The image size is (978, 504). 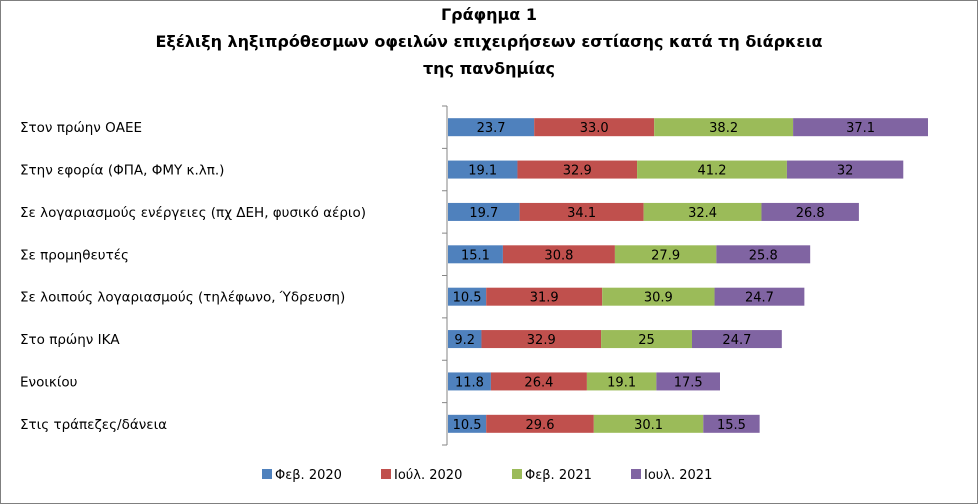 I want to click on data-label: 15.1, so click(x=475, y=255).